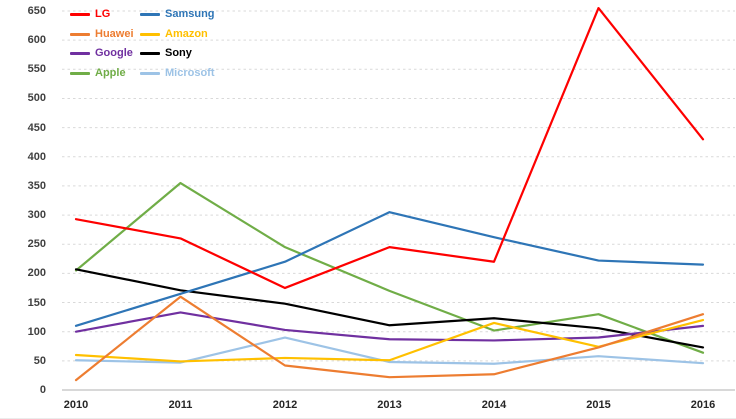  Describe the element at coordinates (285, 405) in the screenshot. I see `x-tick-label-2012: 2012` at that location.